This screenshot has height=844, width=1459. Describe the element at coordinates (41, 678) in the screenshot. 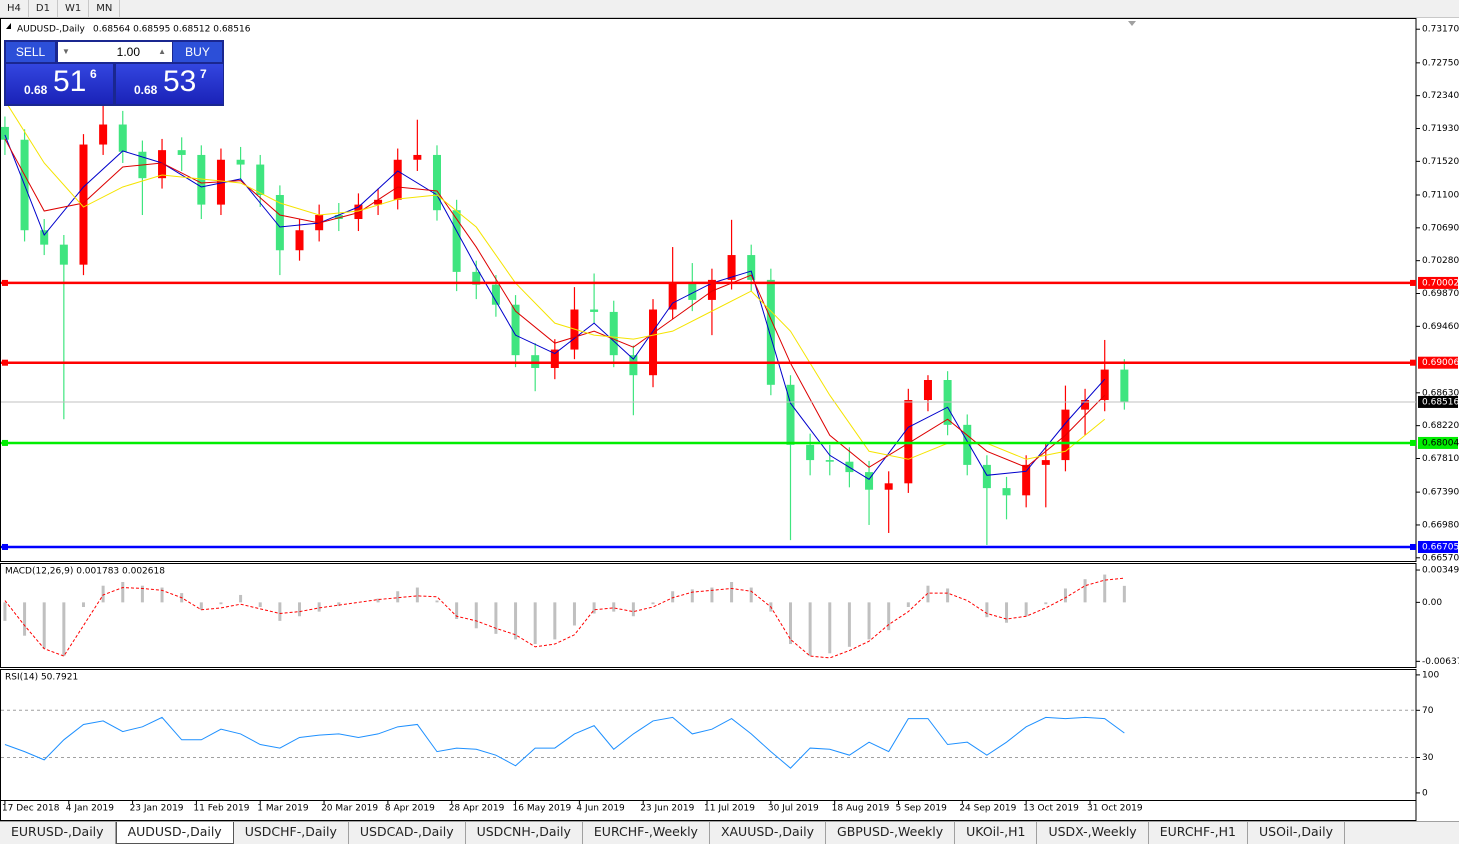

I see `indicator-title: RSI(14) 50.7921` at that location.